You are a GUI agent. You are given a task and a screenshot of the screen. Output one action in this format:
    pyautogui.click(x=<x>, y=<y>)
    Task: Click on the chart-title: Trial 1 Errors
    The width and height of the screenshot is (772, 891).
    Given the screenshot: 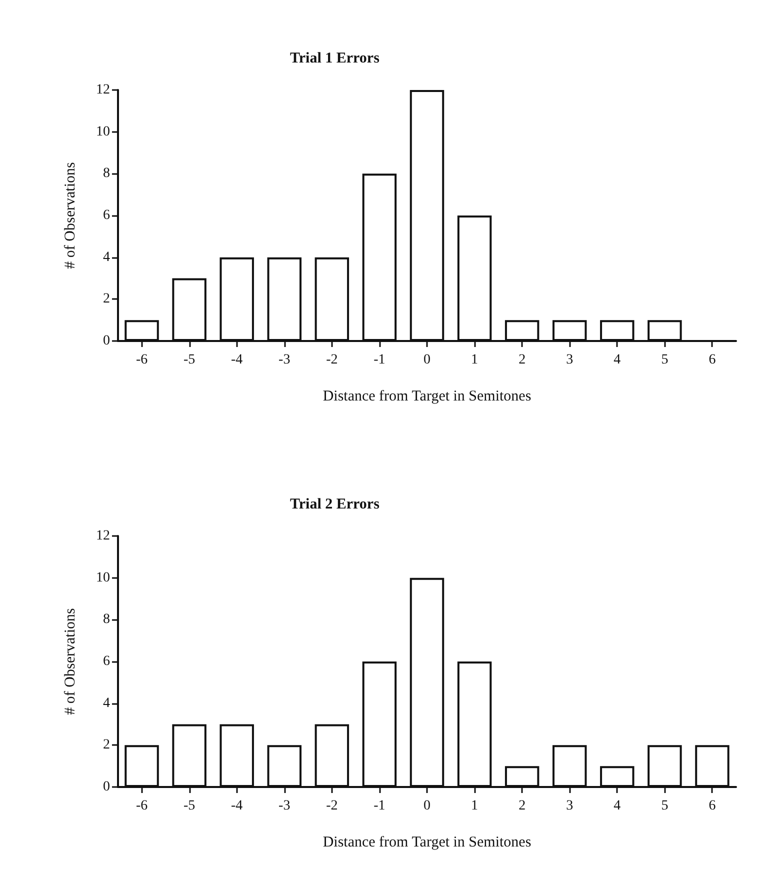 What is the action you would take?
    pyautogui.click(x=335, y=58)
    